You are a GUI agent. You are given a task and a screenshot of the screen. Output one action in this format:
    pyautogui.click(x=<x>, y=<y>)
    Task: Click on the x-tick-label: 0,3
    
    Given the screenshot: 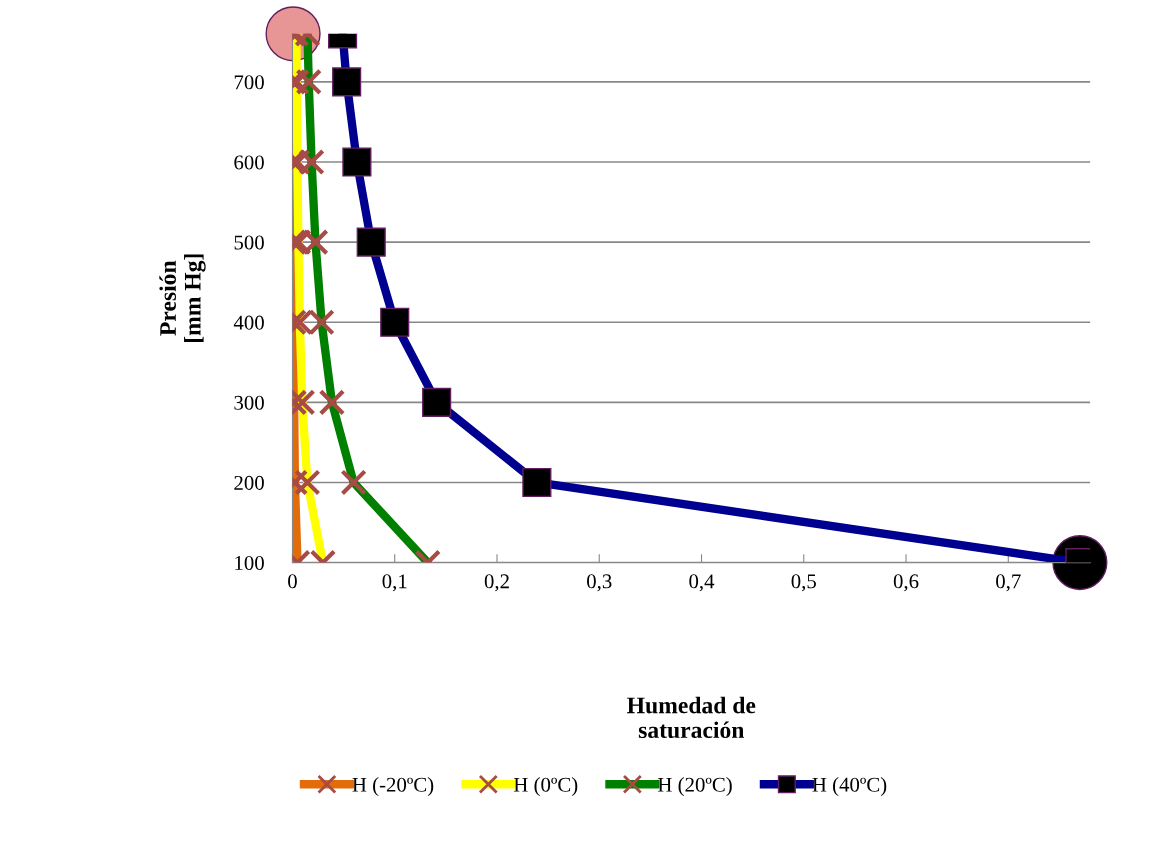 What is the action you would take?
    pyautogui.click(x=599, y=583)
    